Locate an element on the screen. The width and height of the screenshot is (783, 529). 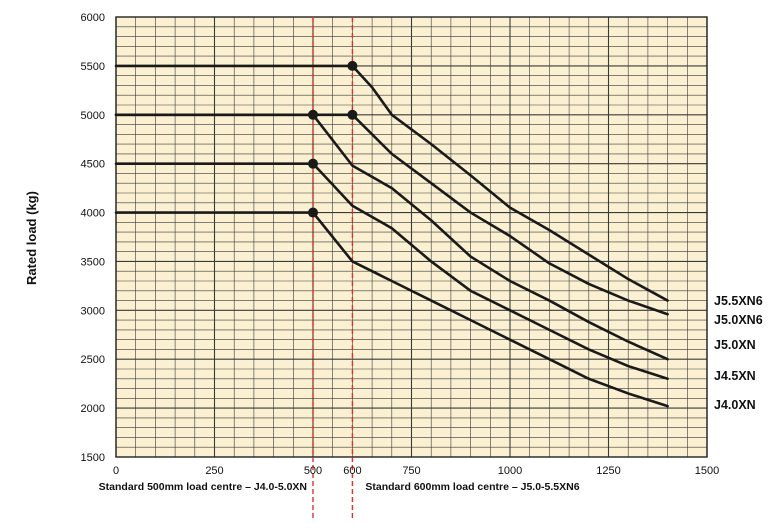
x-tick-label: 1000 is located at coordinates (510, 471).